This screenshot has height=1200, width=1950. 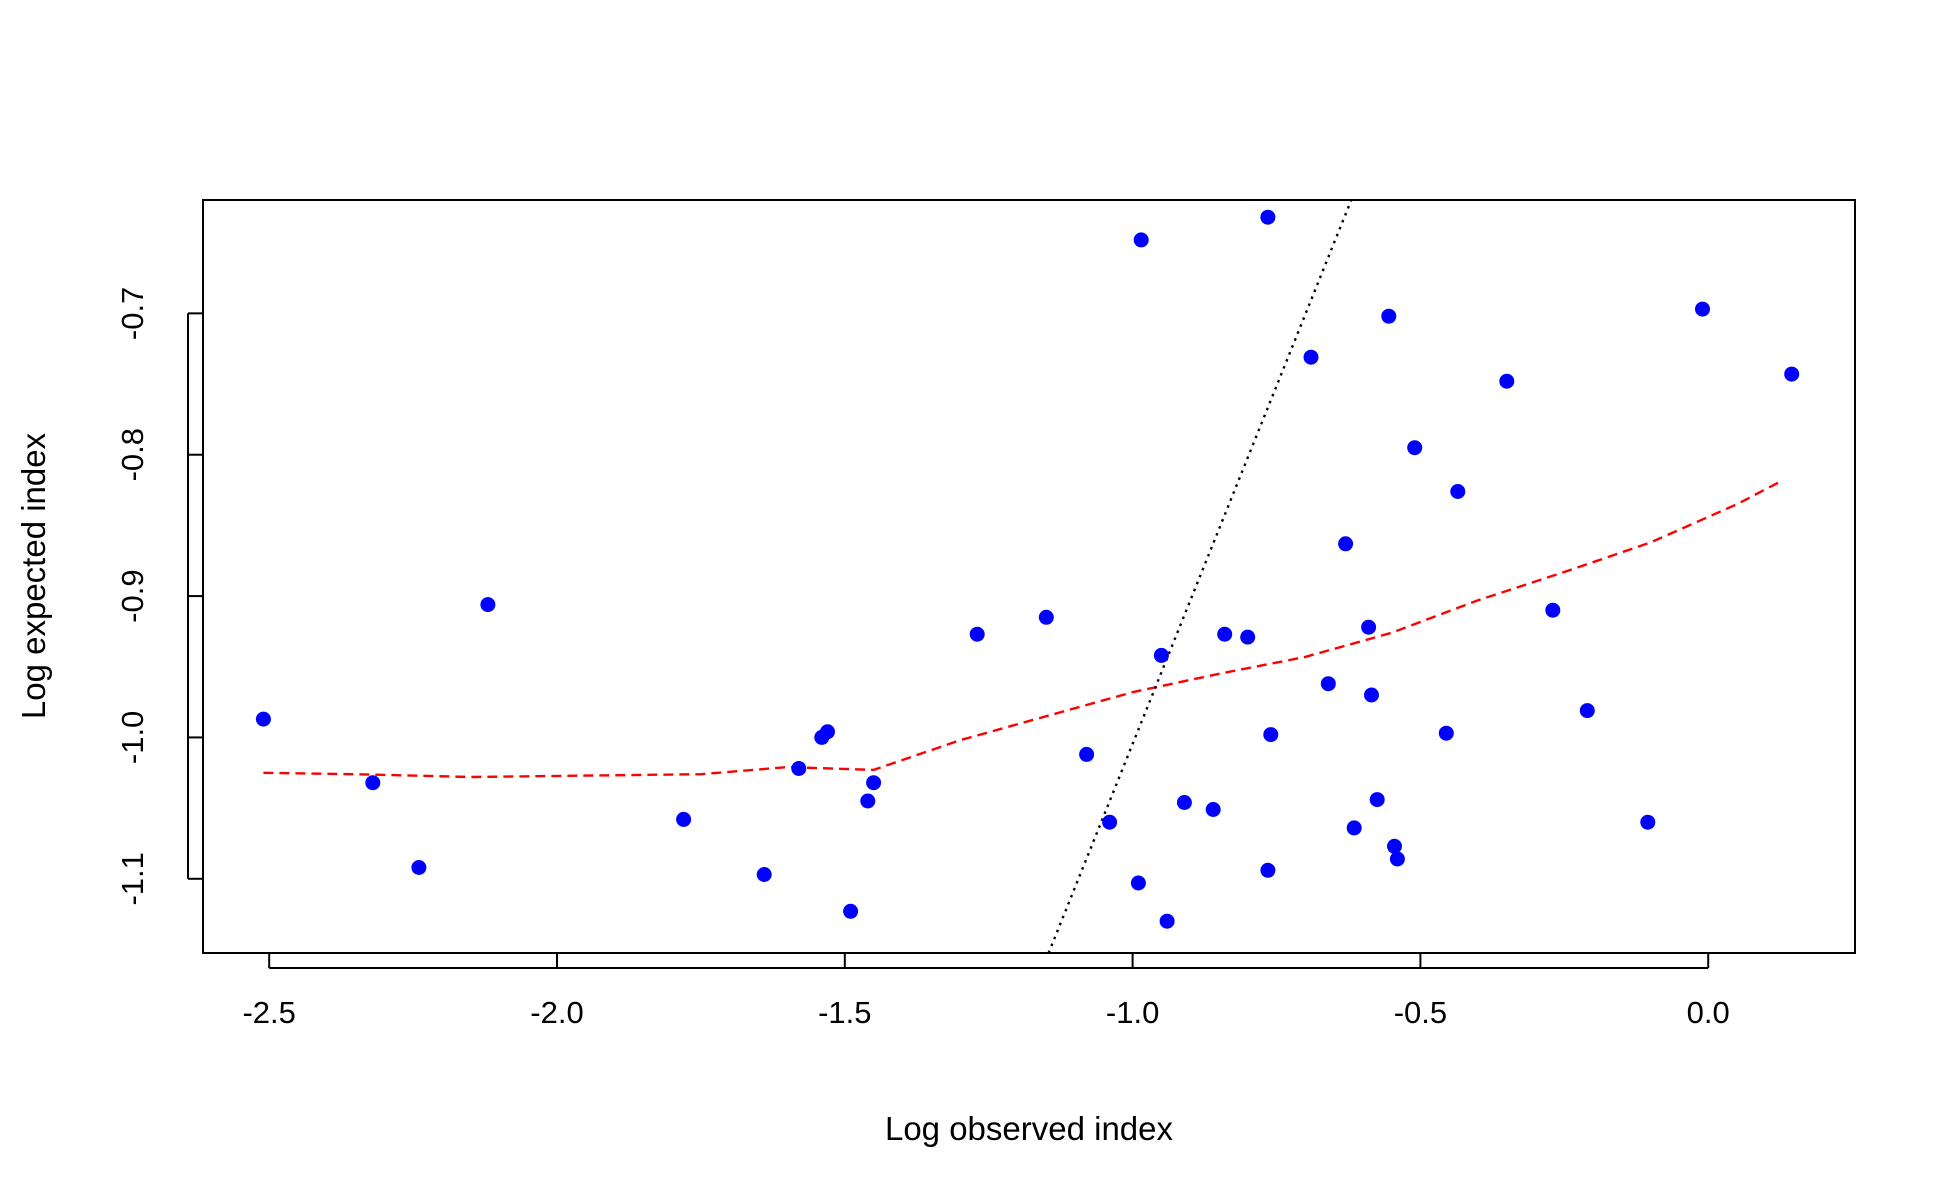 What do you see at coordinates (33, 575) in the screenshot?
I see `y-axis-label: Log expected index` at bounding box center [33, 575].